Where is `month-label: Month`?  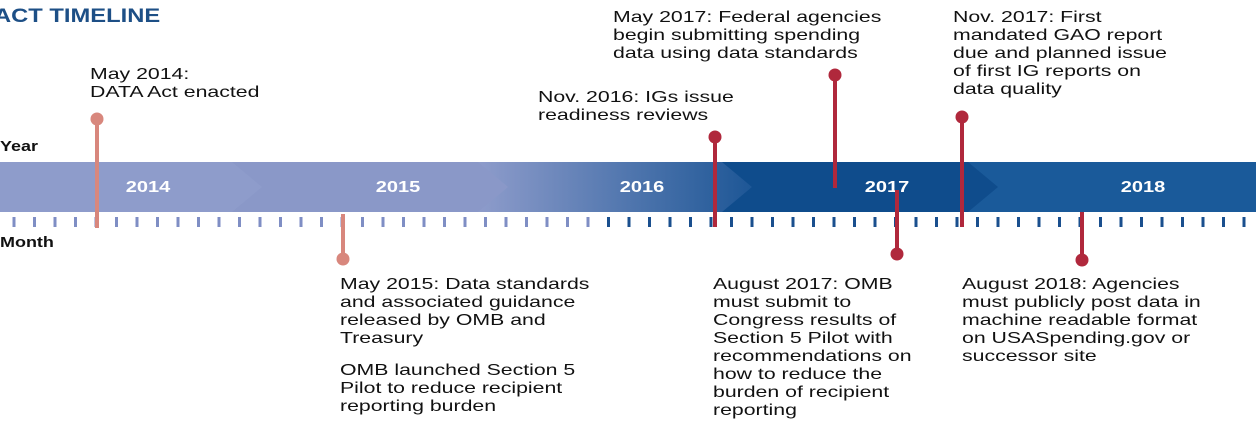
month-label: Month is located at coordinates (27, 241).